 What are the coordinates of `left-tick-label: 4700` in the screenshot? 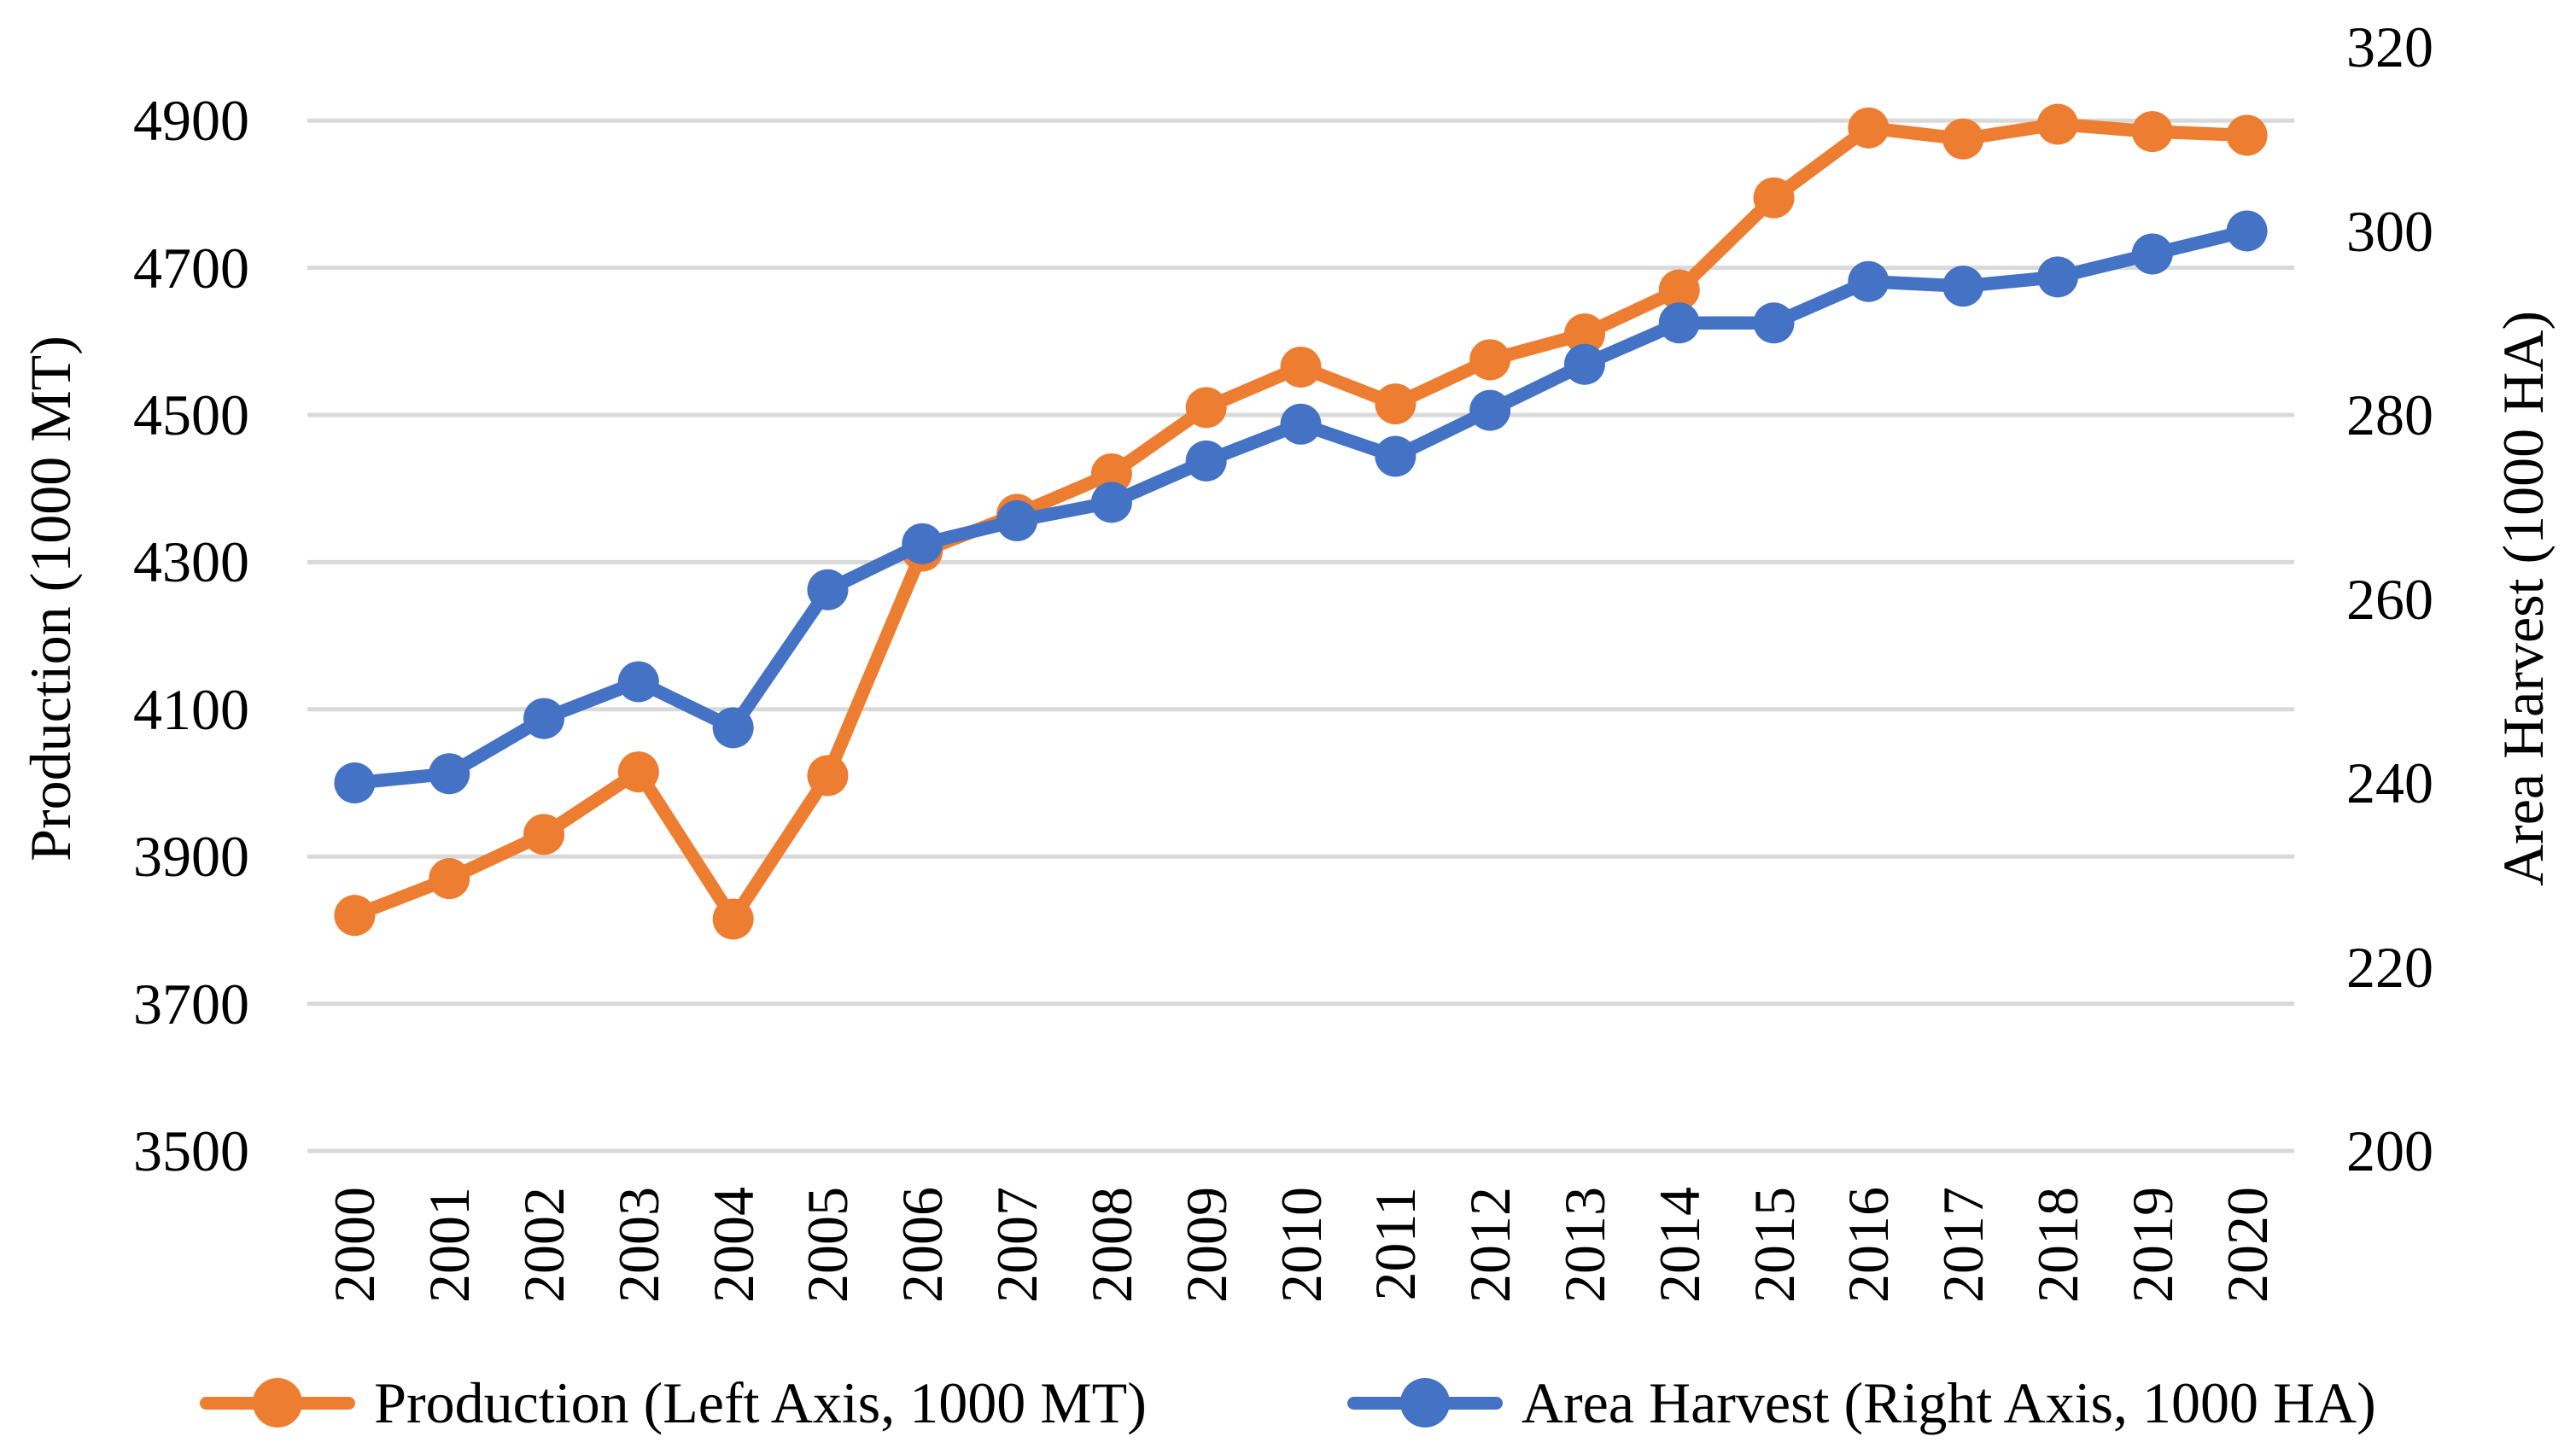 It's located at (191, 268).